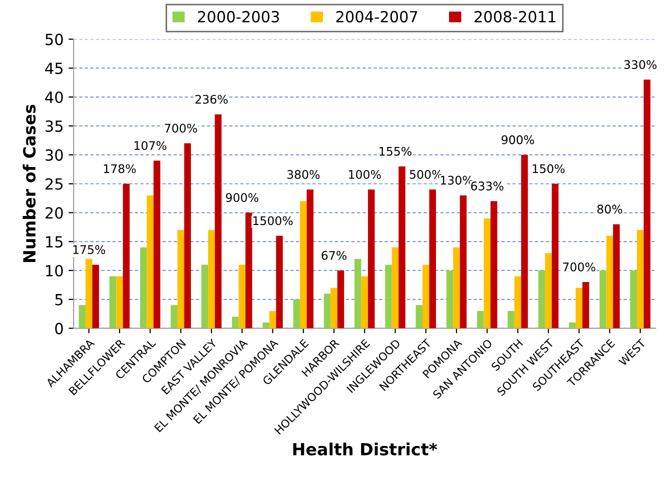 Image resolution: width=669 pixels, height=490 pixels. Describe the element at coordinates (54, 126) in the screenshot. I see `y-tick-label: 35` at that location.